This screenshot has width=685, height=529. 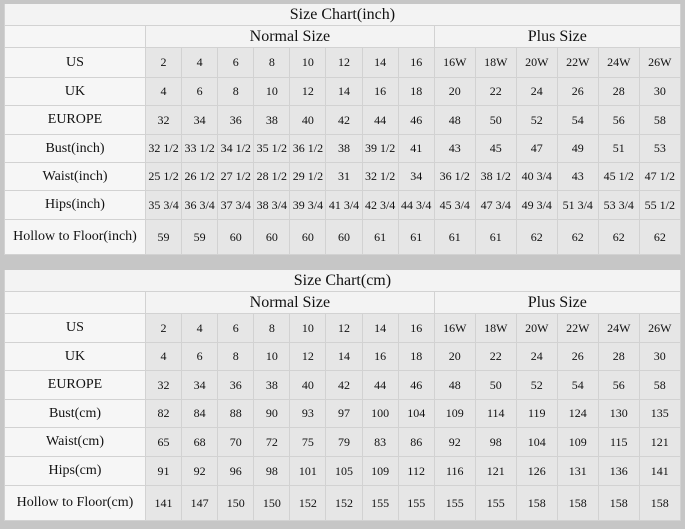 What do you see at coordinates (75, 148) in the screenshot?
I see `row-label: Bust(inch)` at bounding box center [75, 148].